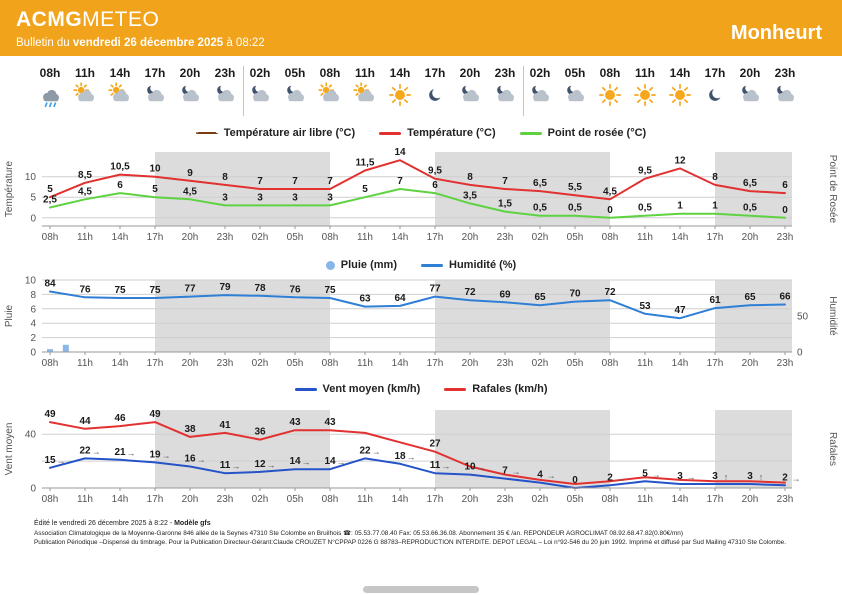  Describe the element at coordinates (832, 316) in the screenshot. I see `svg-text: Humidité` at that location.